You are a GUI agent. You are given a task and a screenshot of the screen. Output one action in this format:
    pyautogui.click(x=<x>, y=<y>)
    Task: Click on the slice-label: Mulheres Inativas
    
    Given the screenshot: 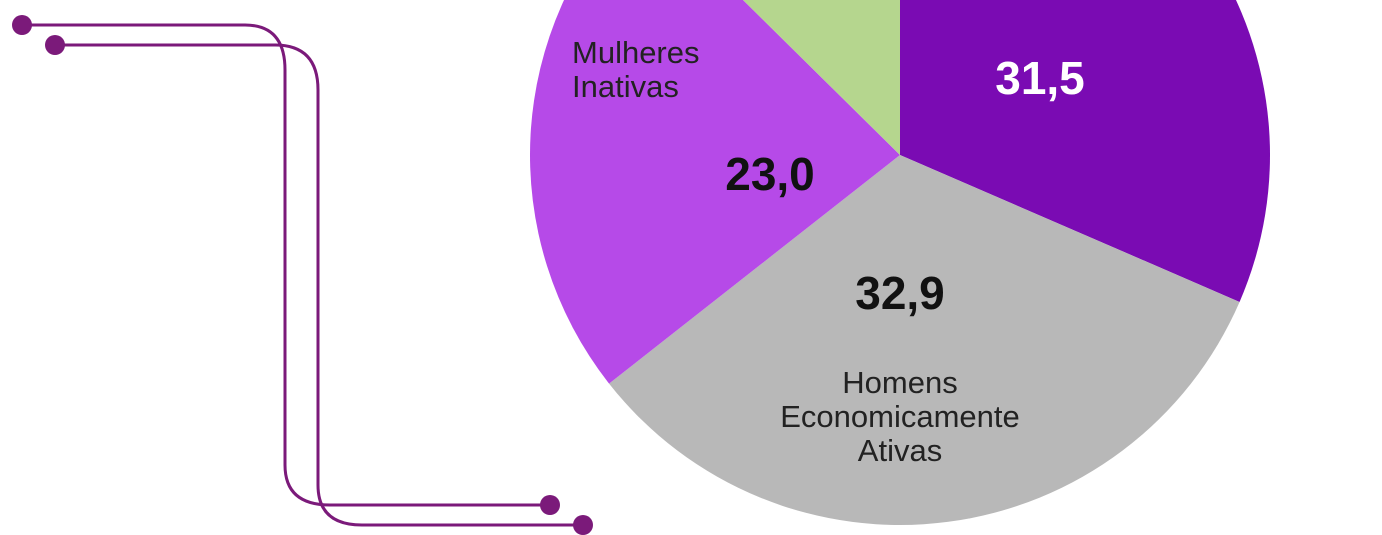 What is the action you would take?
    pyautogui.click(x=636, y=69)
    